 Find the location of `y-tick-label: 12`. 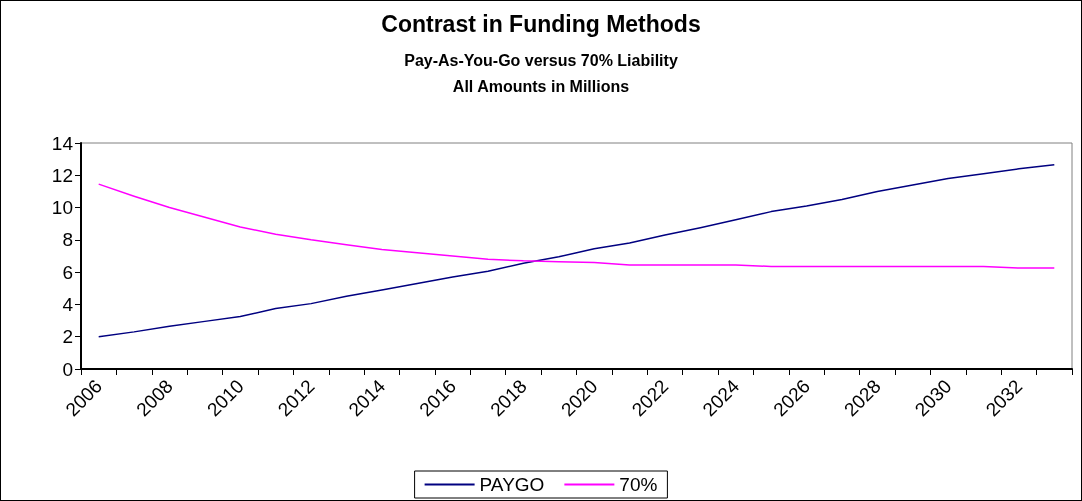

y-tick-label: 12 is located at coordinates (62, 175).